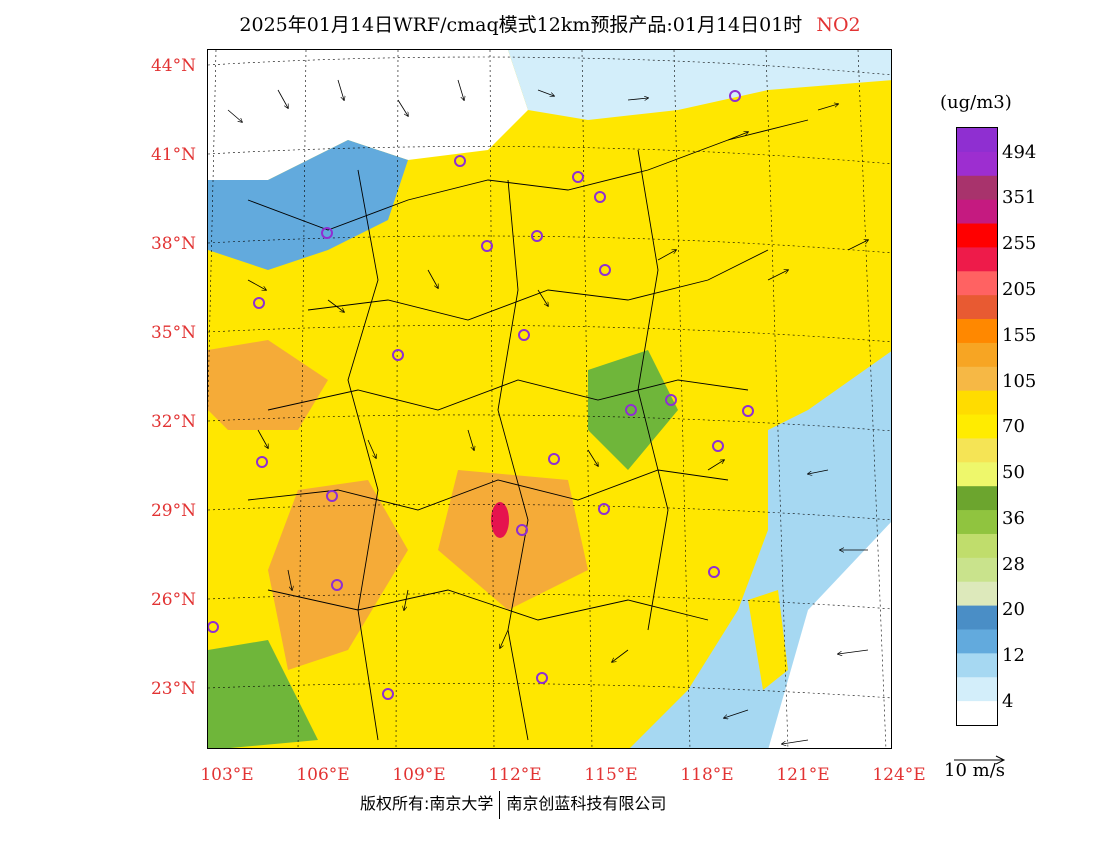 The width and height of the screenshot is (1100, 850). What do you see at coordinates (521, 25) in the screenshot?
I see `title-text: 2025年01月14日WRF/cmaq模式12km预报产品:01月14日01时` at bounding box center [521, 25].